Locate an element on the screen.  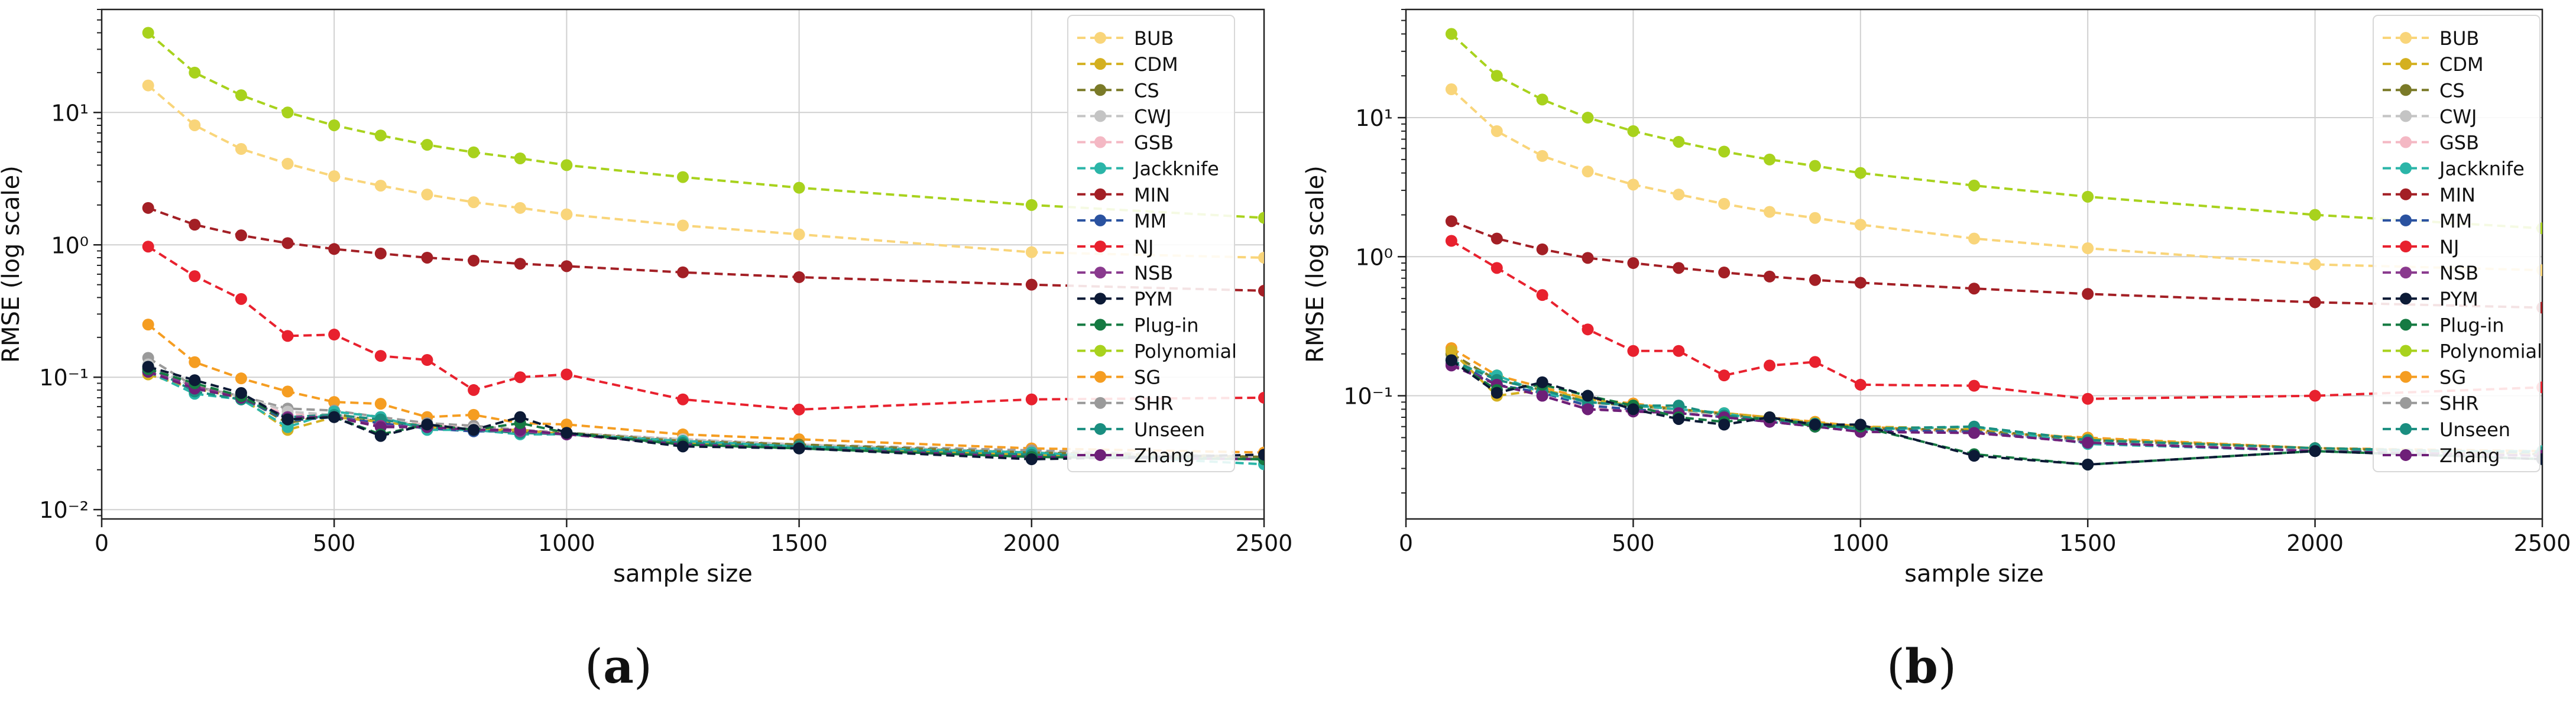
legend-marker-unseen is located at coordinates (1100, 429).